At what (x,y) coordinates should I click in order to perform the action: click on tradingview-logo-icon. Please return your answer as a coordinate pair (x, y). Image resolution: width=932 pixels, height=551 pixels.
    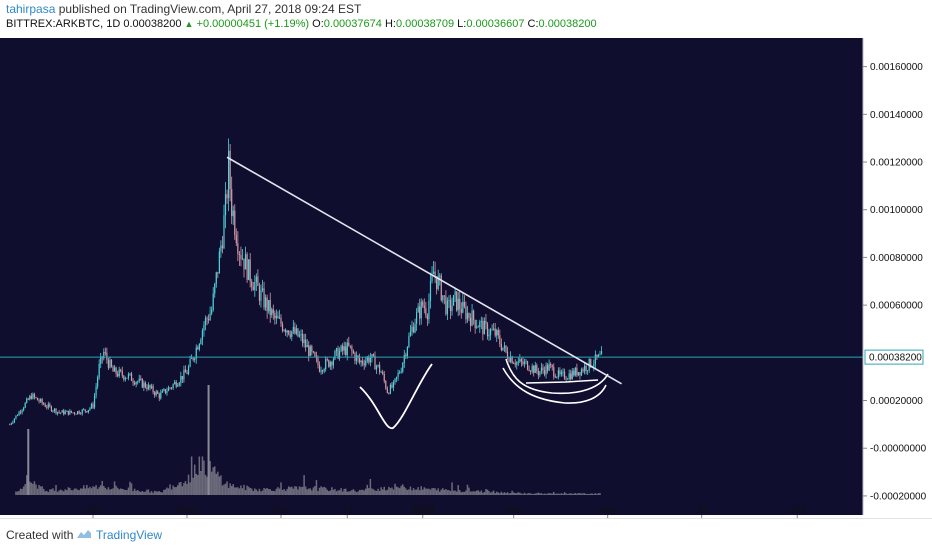
    Looking at the image, I should click on (84, 534).